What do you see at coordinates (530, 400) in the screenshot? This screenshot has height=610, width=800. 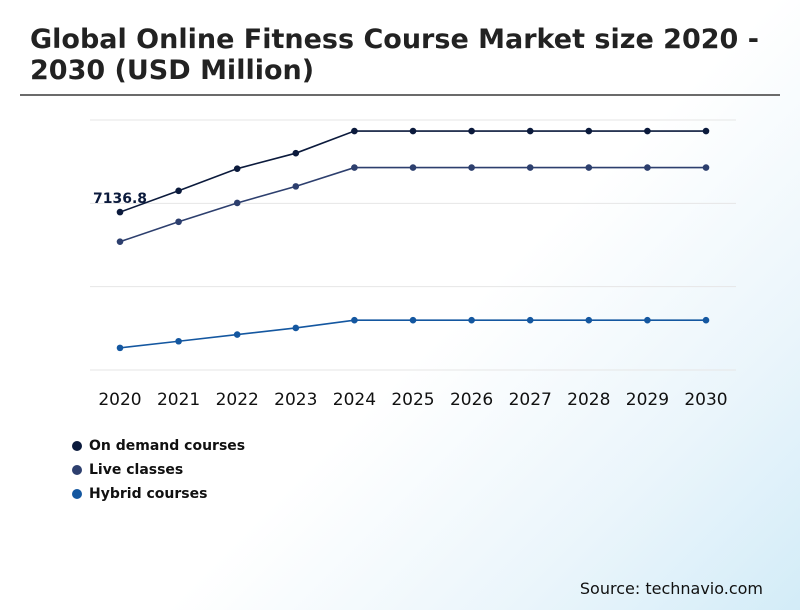 I see `x-tick-label: 2027` at bounding box center [530, 400].